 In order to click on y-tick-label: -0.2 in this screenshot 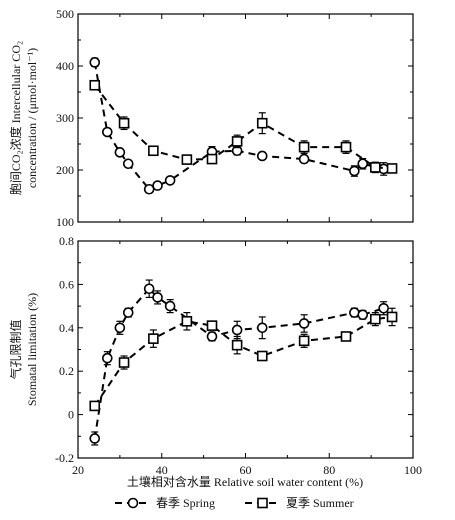, I will do `click(64, 458)`.